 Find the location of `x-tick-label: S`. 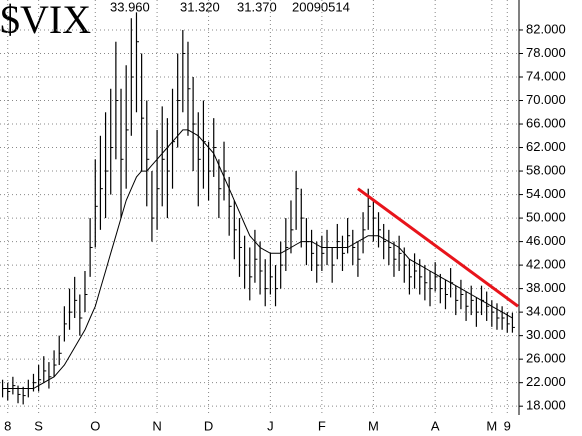

x-tick-label: S is located at coordinates (38, 425).